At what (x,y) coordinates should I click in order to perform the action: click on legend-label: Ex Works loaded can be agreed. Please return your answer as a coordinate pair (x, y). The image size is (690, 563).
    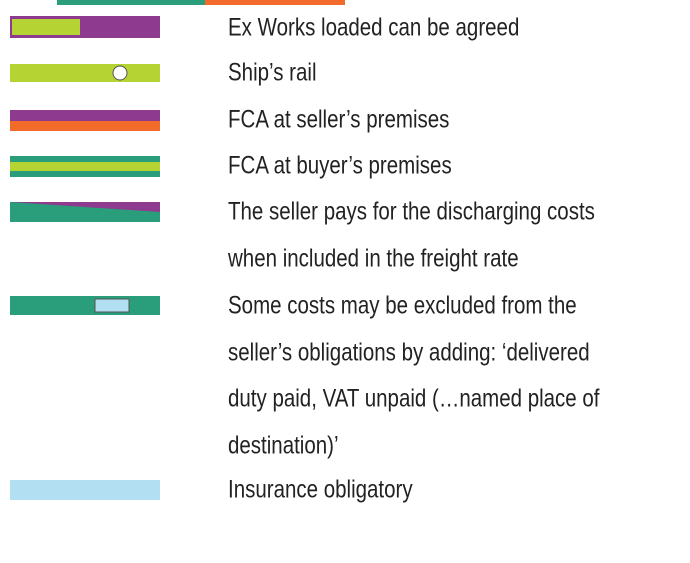
    Looking at the image, I should click on (374, 27).